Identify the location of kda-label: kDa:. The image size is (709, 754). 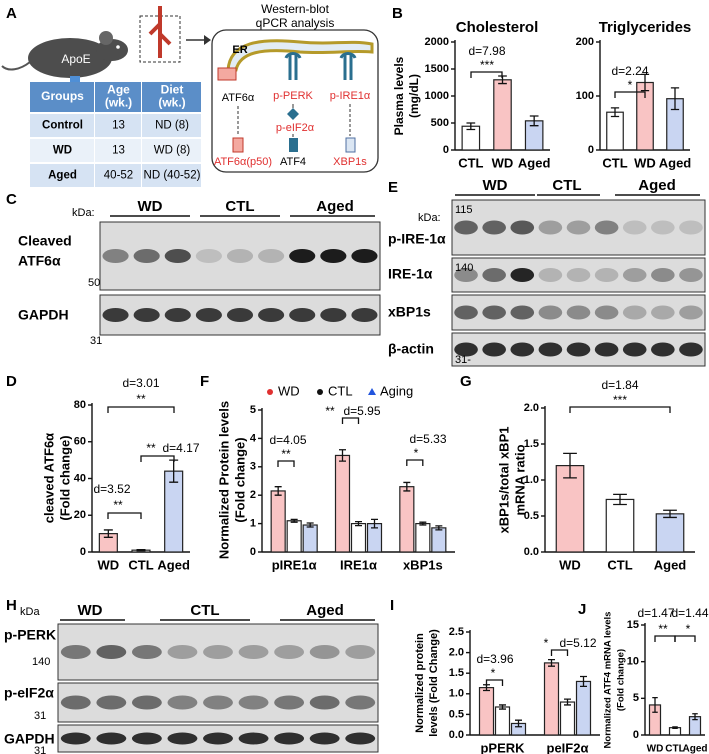
(83, 213).